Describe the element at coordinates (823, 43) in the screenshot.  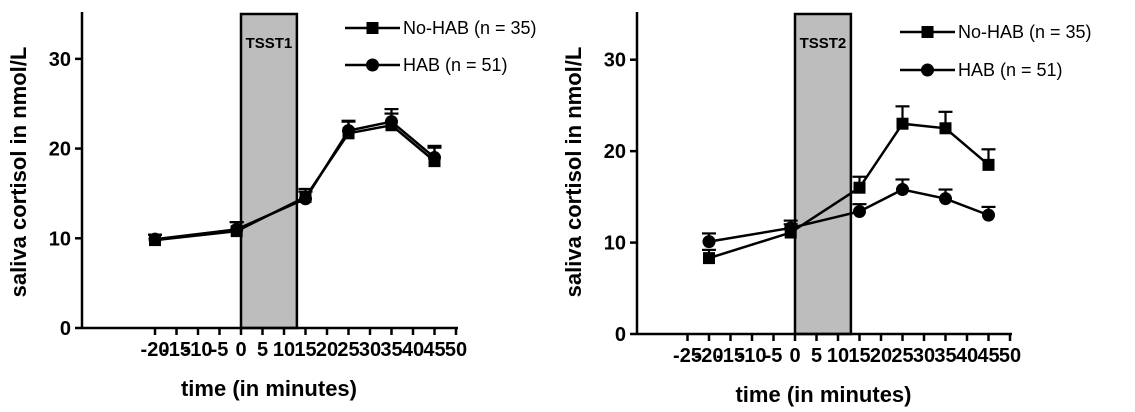
I see `stress-period-label: TSST2` at that location.